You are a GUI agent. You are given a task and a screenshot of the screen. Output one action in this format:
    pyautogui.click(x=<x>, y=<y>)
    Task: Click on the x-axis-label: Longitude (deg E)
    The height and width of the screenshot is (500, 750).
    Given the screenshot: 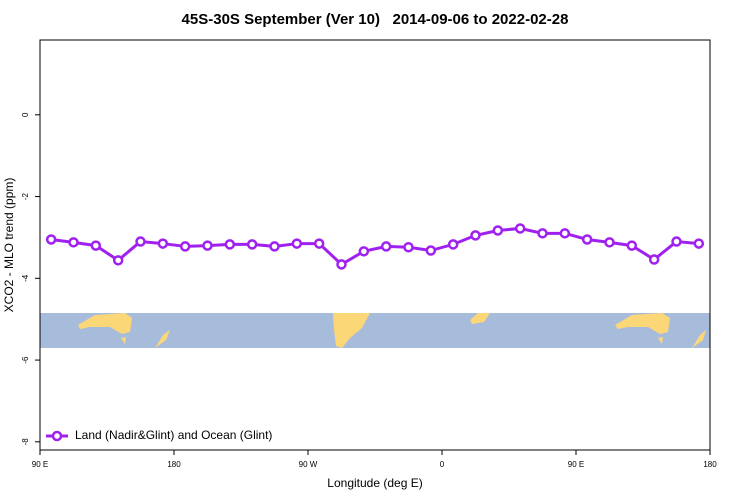 What is the action you would take?
    pyautogui.click(x=374, y=483)
    